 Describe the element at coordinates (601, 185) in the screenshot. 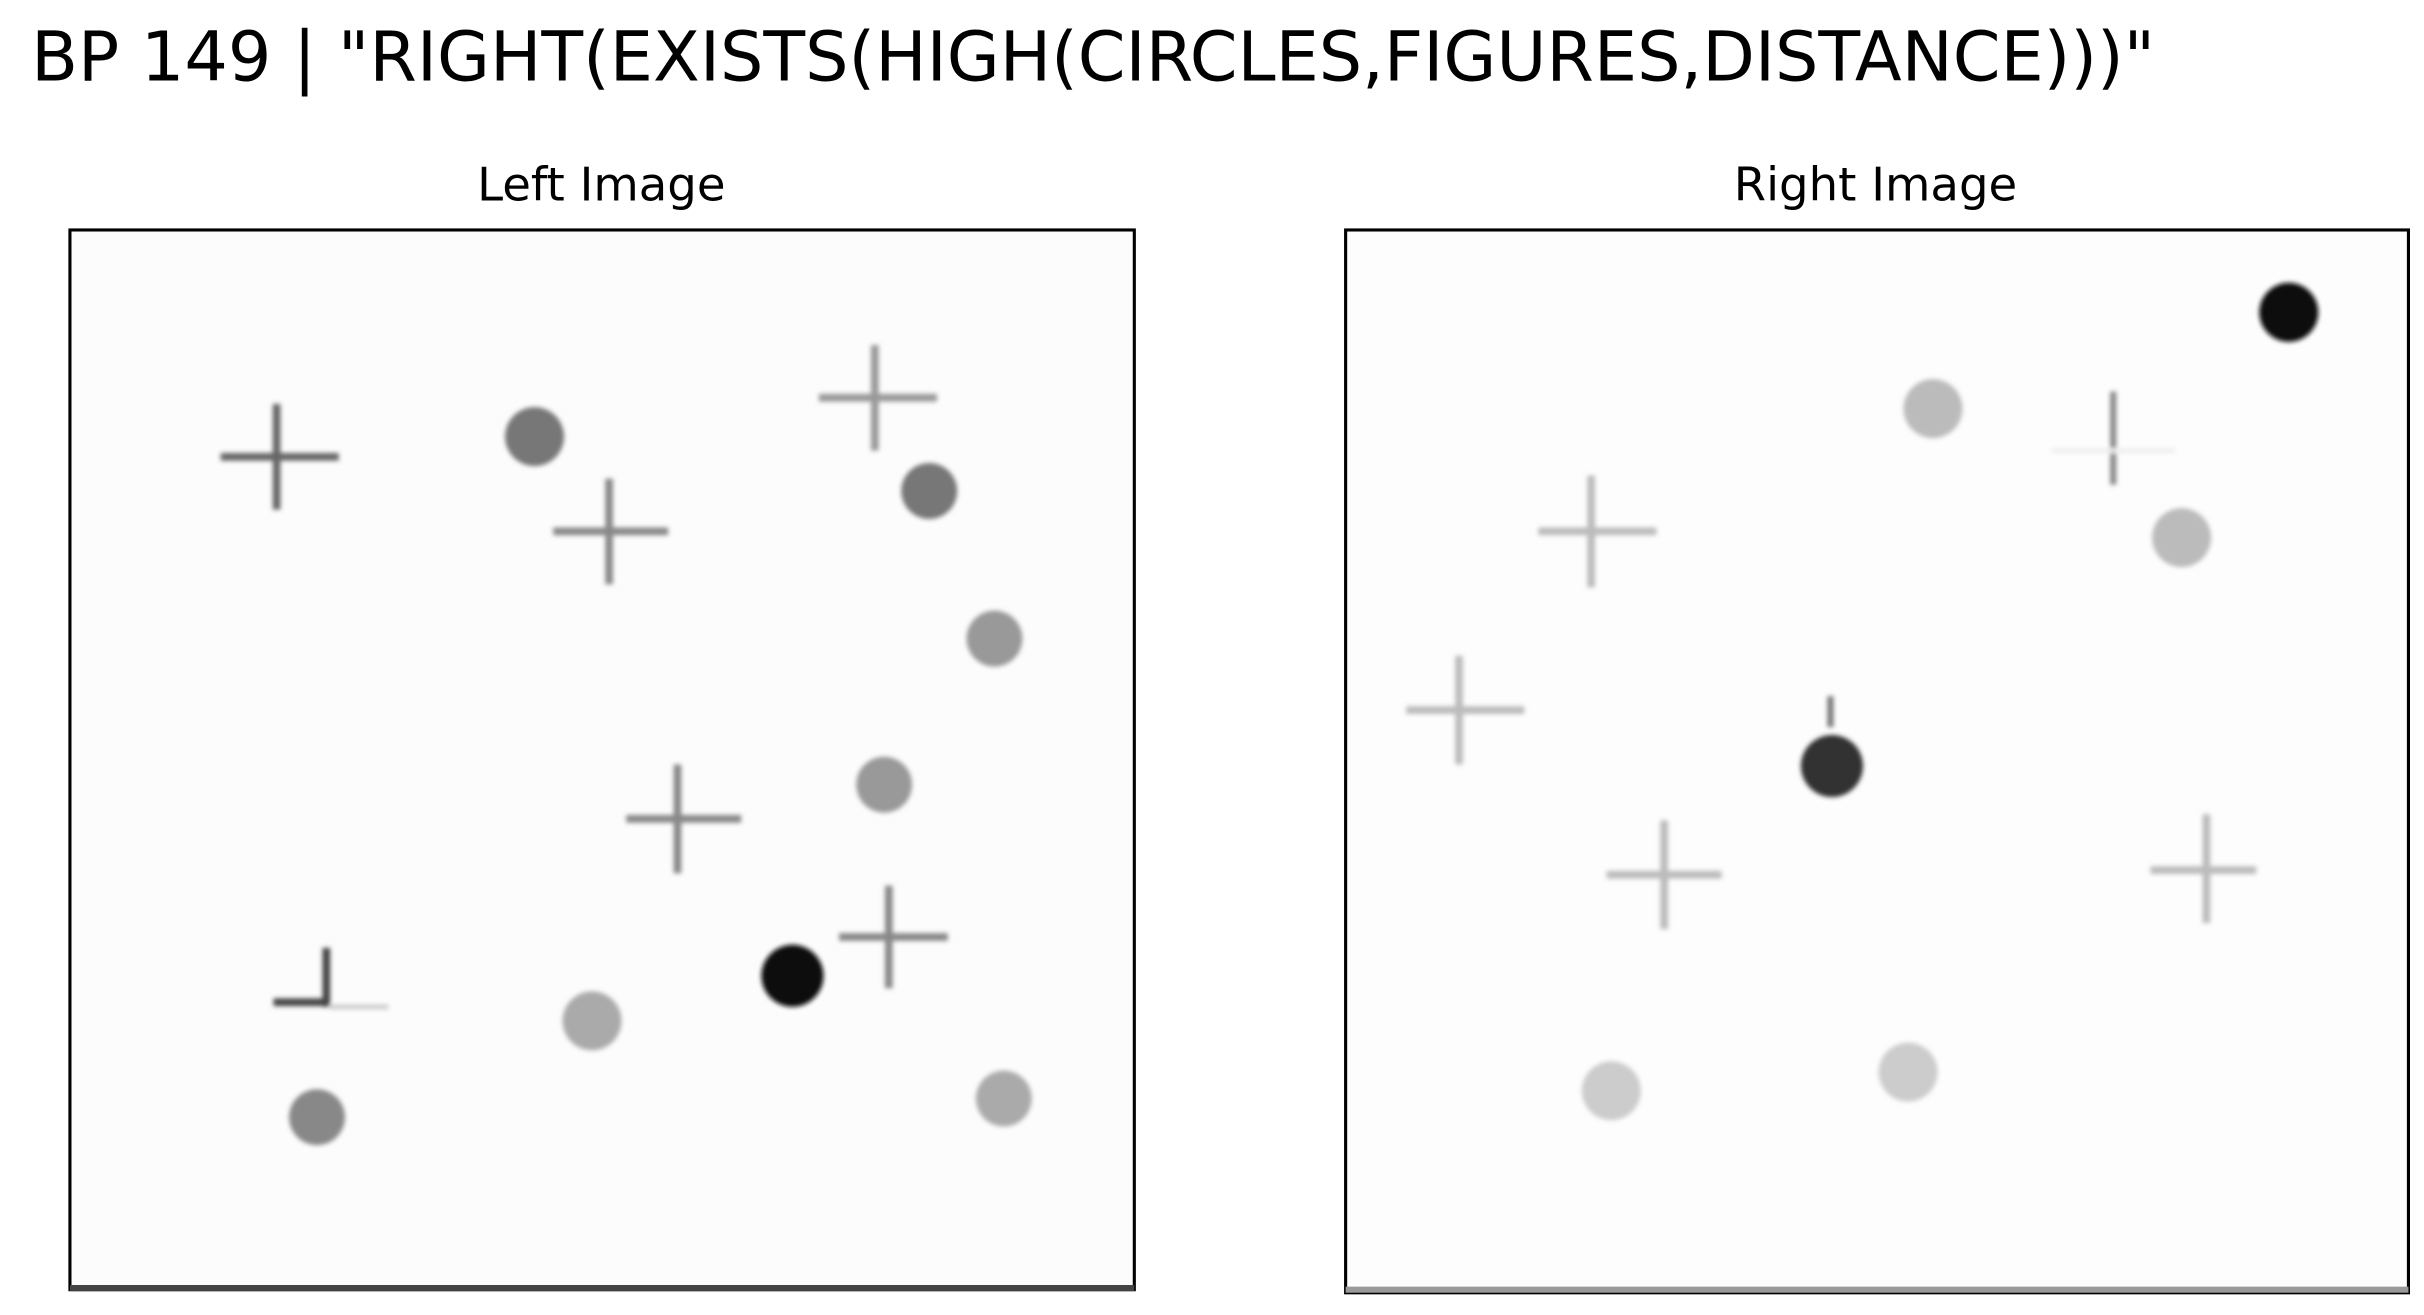

I see `panel-title: Left Image` at that location.